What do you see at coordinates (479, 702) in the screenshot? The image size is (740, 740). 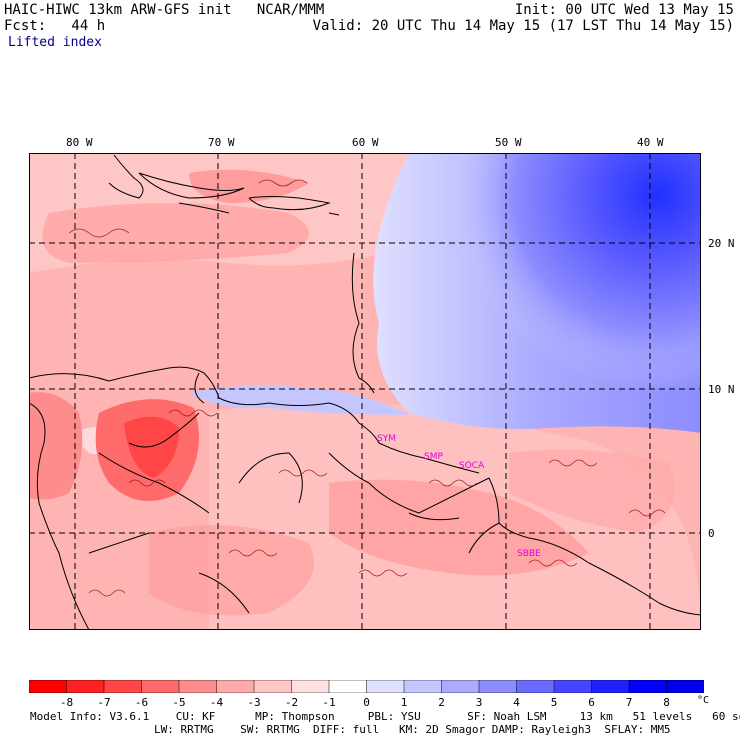 I see `colorbar-tick-label: 3` at bounding box center [479, 702].